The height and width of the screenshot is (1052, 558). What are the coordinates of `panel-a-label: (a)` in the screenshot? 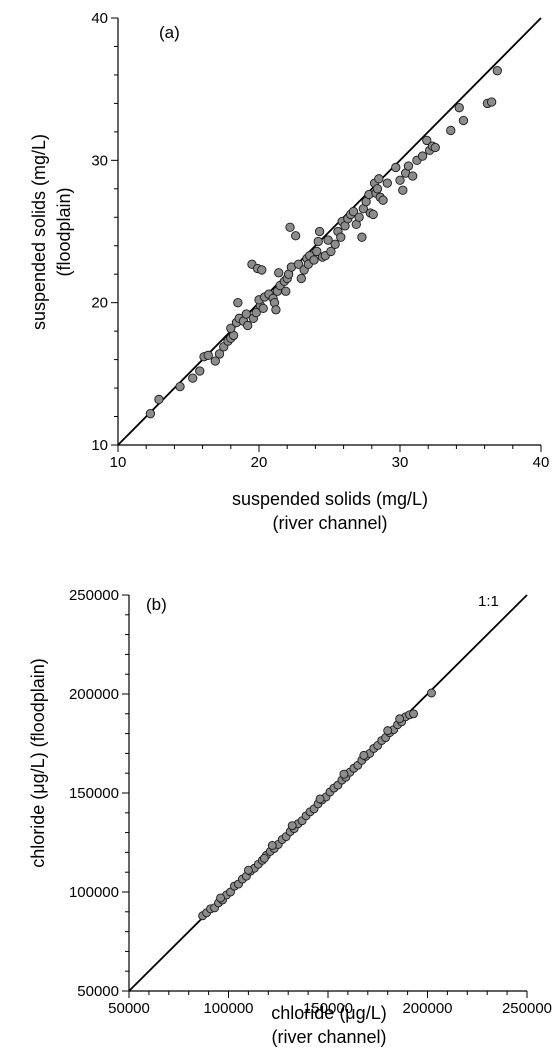 It's located at (169, 32).